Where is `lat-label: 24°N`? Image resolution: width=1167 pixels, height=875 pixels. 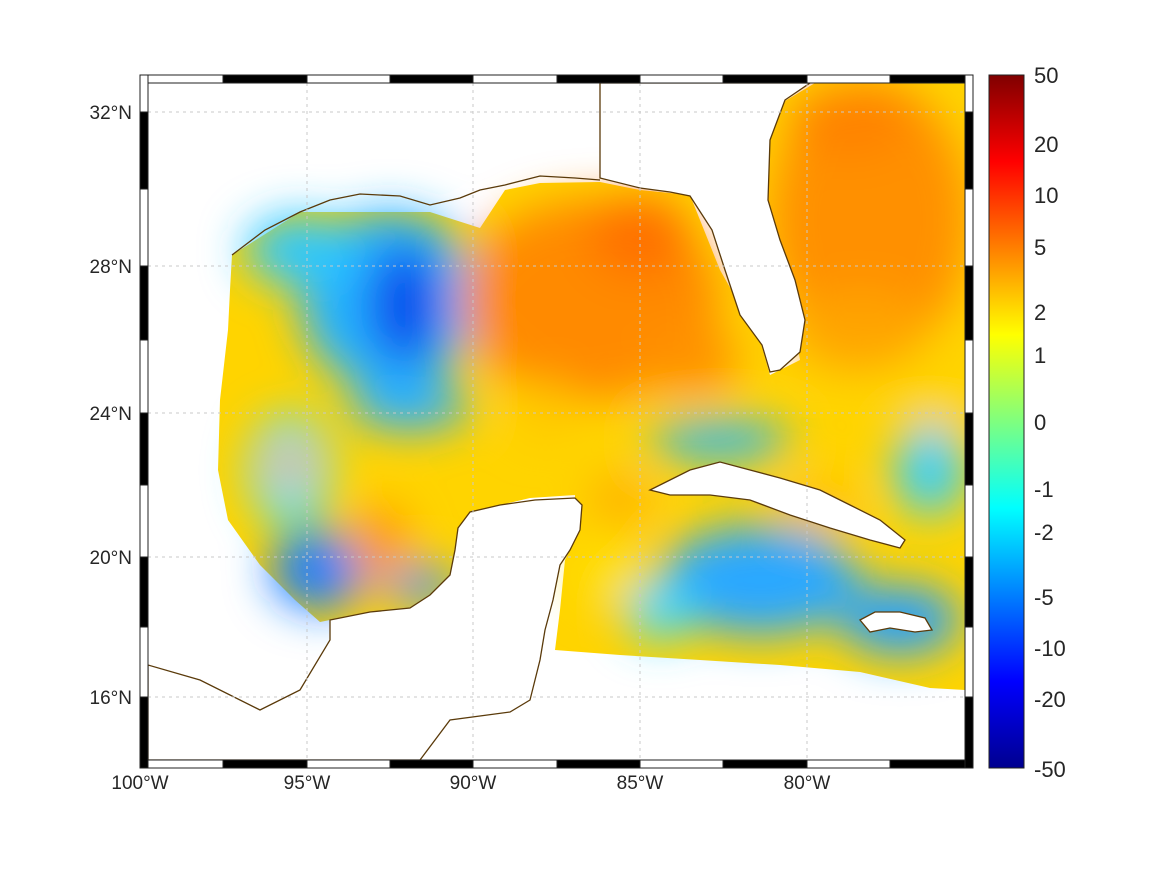 lat-label: 24°N is located at coordinates (111, 414).